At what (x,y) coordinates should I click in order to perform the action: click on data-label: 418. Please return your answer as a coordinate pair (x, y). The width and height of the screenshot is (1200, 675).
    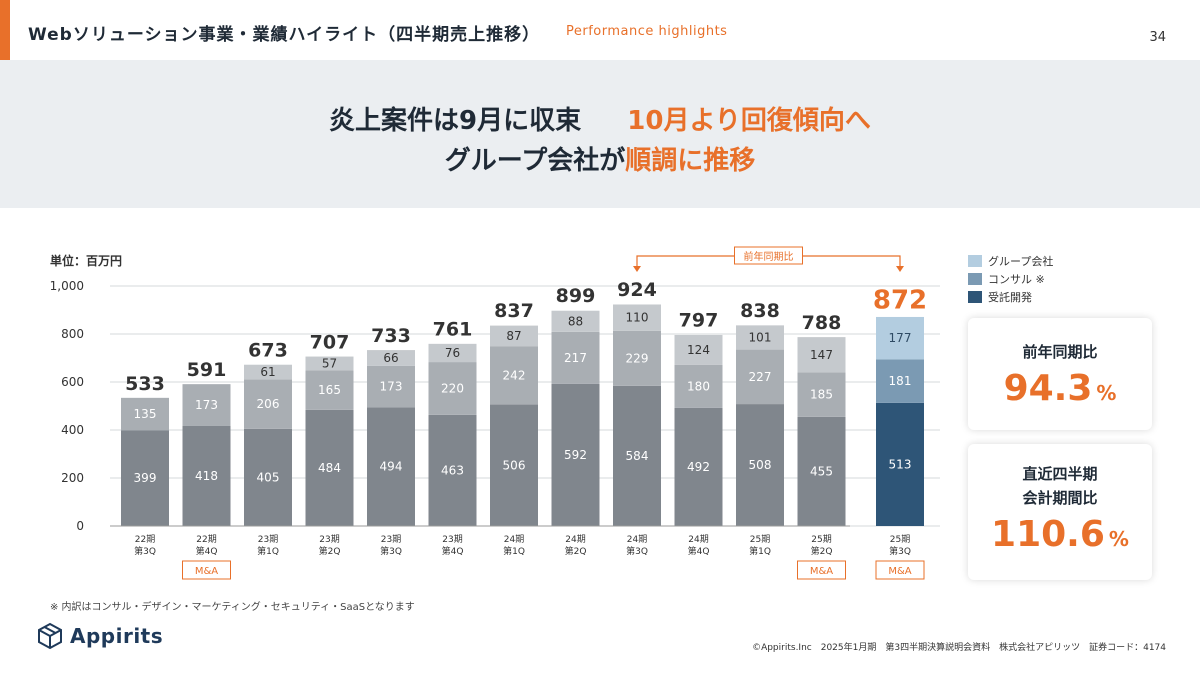
    Looking at the image, I should click on (206, 476).